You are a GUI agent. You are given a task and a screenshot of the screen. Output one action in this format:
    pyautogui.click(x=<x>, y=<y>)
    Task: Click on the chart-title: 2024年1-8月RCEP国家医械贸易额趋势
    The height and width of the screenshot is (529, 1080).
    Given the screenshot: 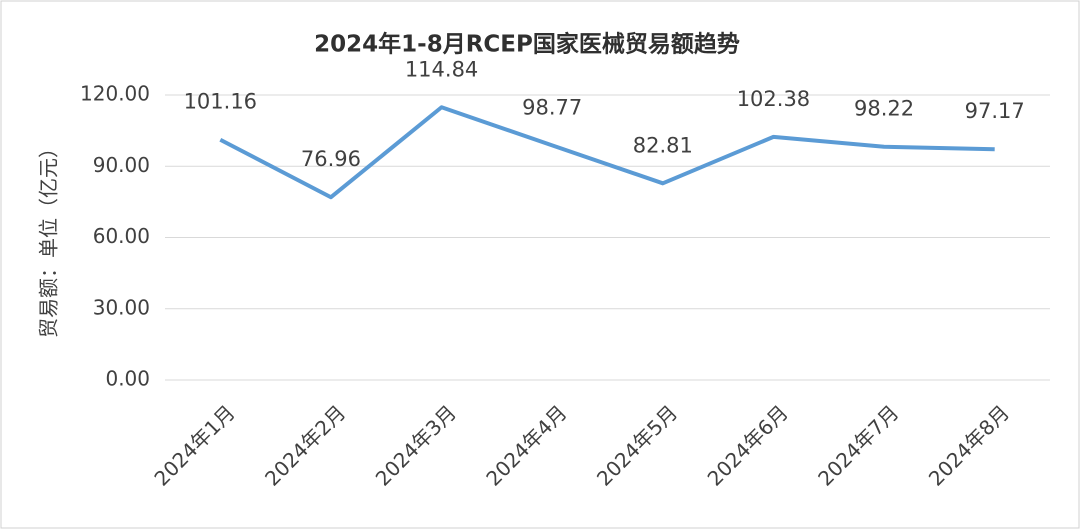 What is the action you would take?
    pyautogui.click(x=527, y=44)
    